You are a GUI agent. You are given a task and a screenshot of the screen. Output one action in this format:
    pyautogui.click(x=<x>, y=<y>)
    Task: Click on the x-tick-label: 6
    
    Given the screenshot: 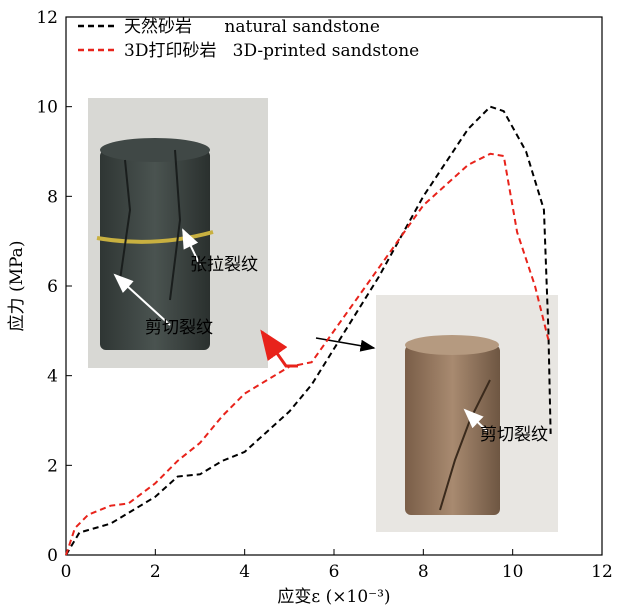 What is the action you would take?
    pyautogui.click(x=334, y=572)
    